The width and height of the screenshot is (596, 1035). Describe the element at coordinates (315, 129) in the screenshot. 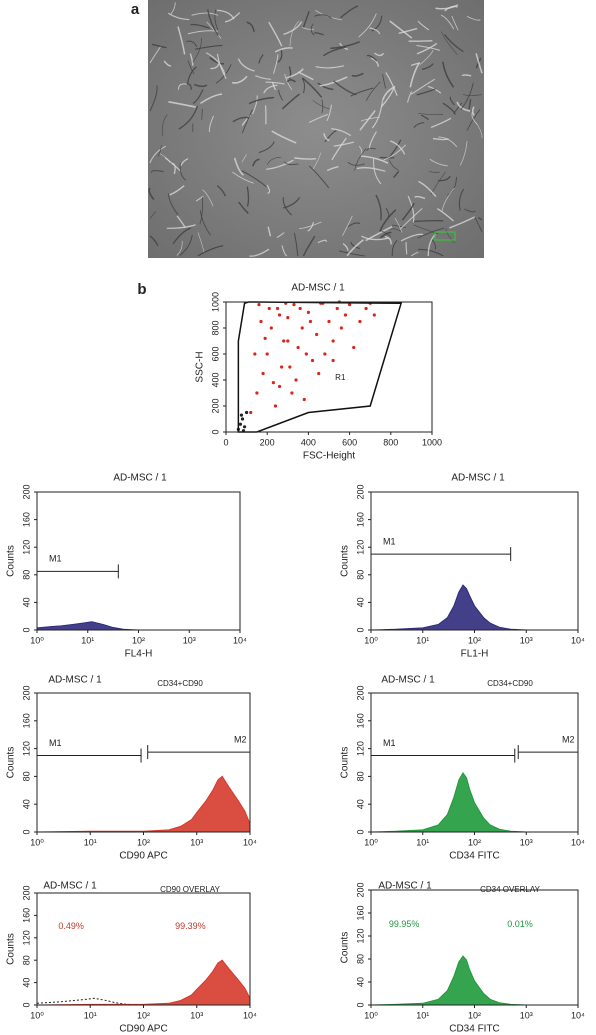

I see `cell-texture` at that location.